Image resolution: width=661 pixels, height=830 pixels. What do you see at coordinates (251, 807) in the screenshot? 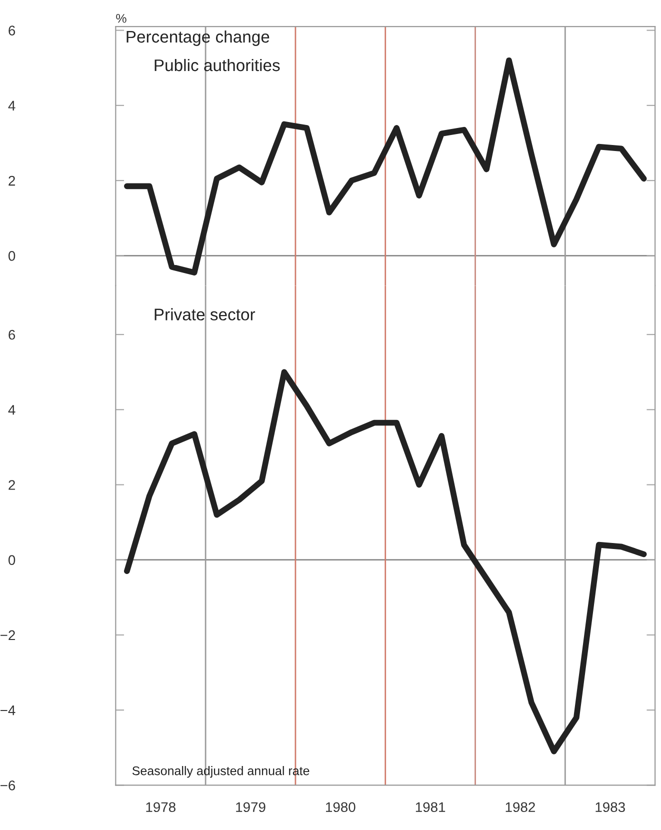
I see `x-tick-label: 1979` at bounding box center [251, 807].